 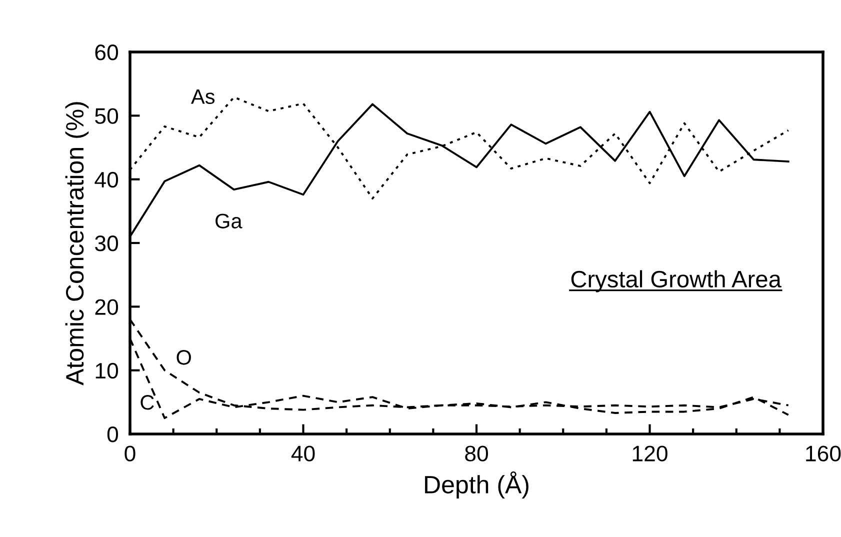 What do you see at coordinates (650, 454) in the screenshot?
I see `x-tick-label: 120` at bounding box center [650, 454].